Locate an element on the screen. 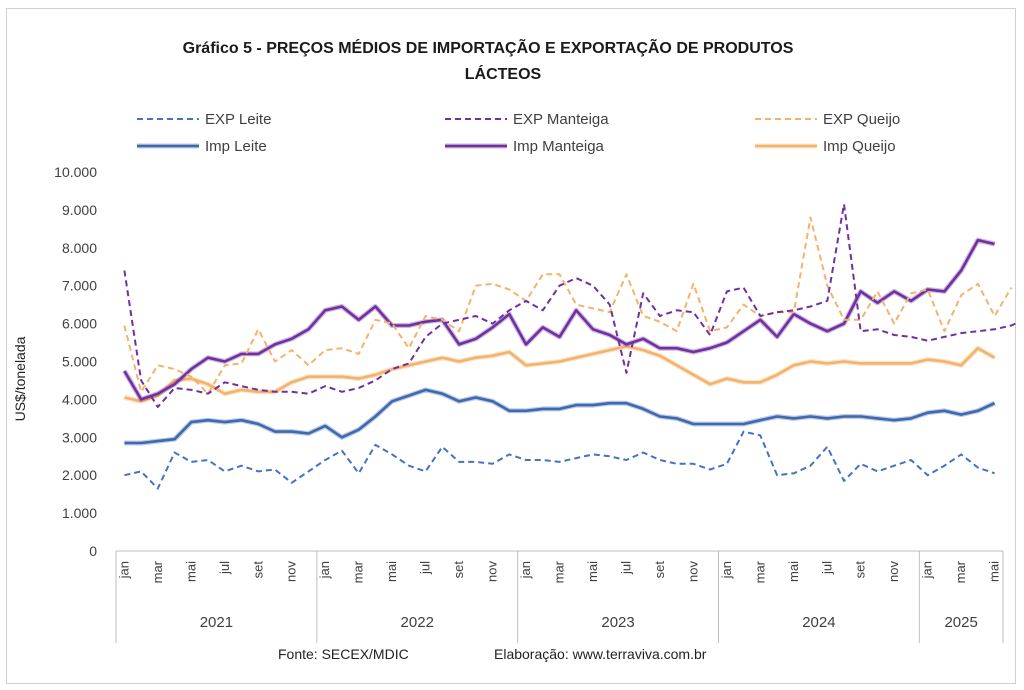  series-imp-leite is located at coordinates (560, 416).